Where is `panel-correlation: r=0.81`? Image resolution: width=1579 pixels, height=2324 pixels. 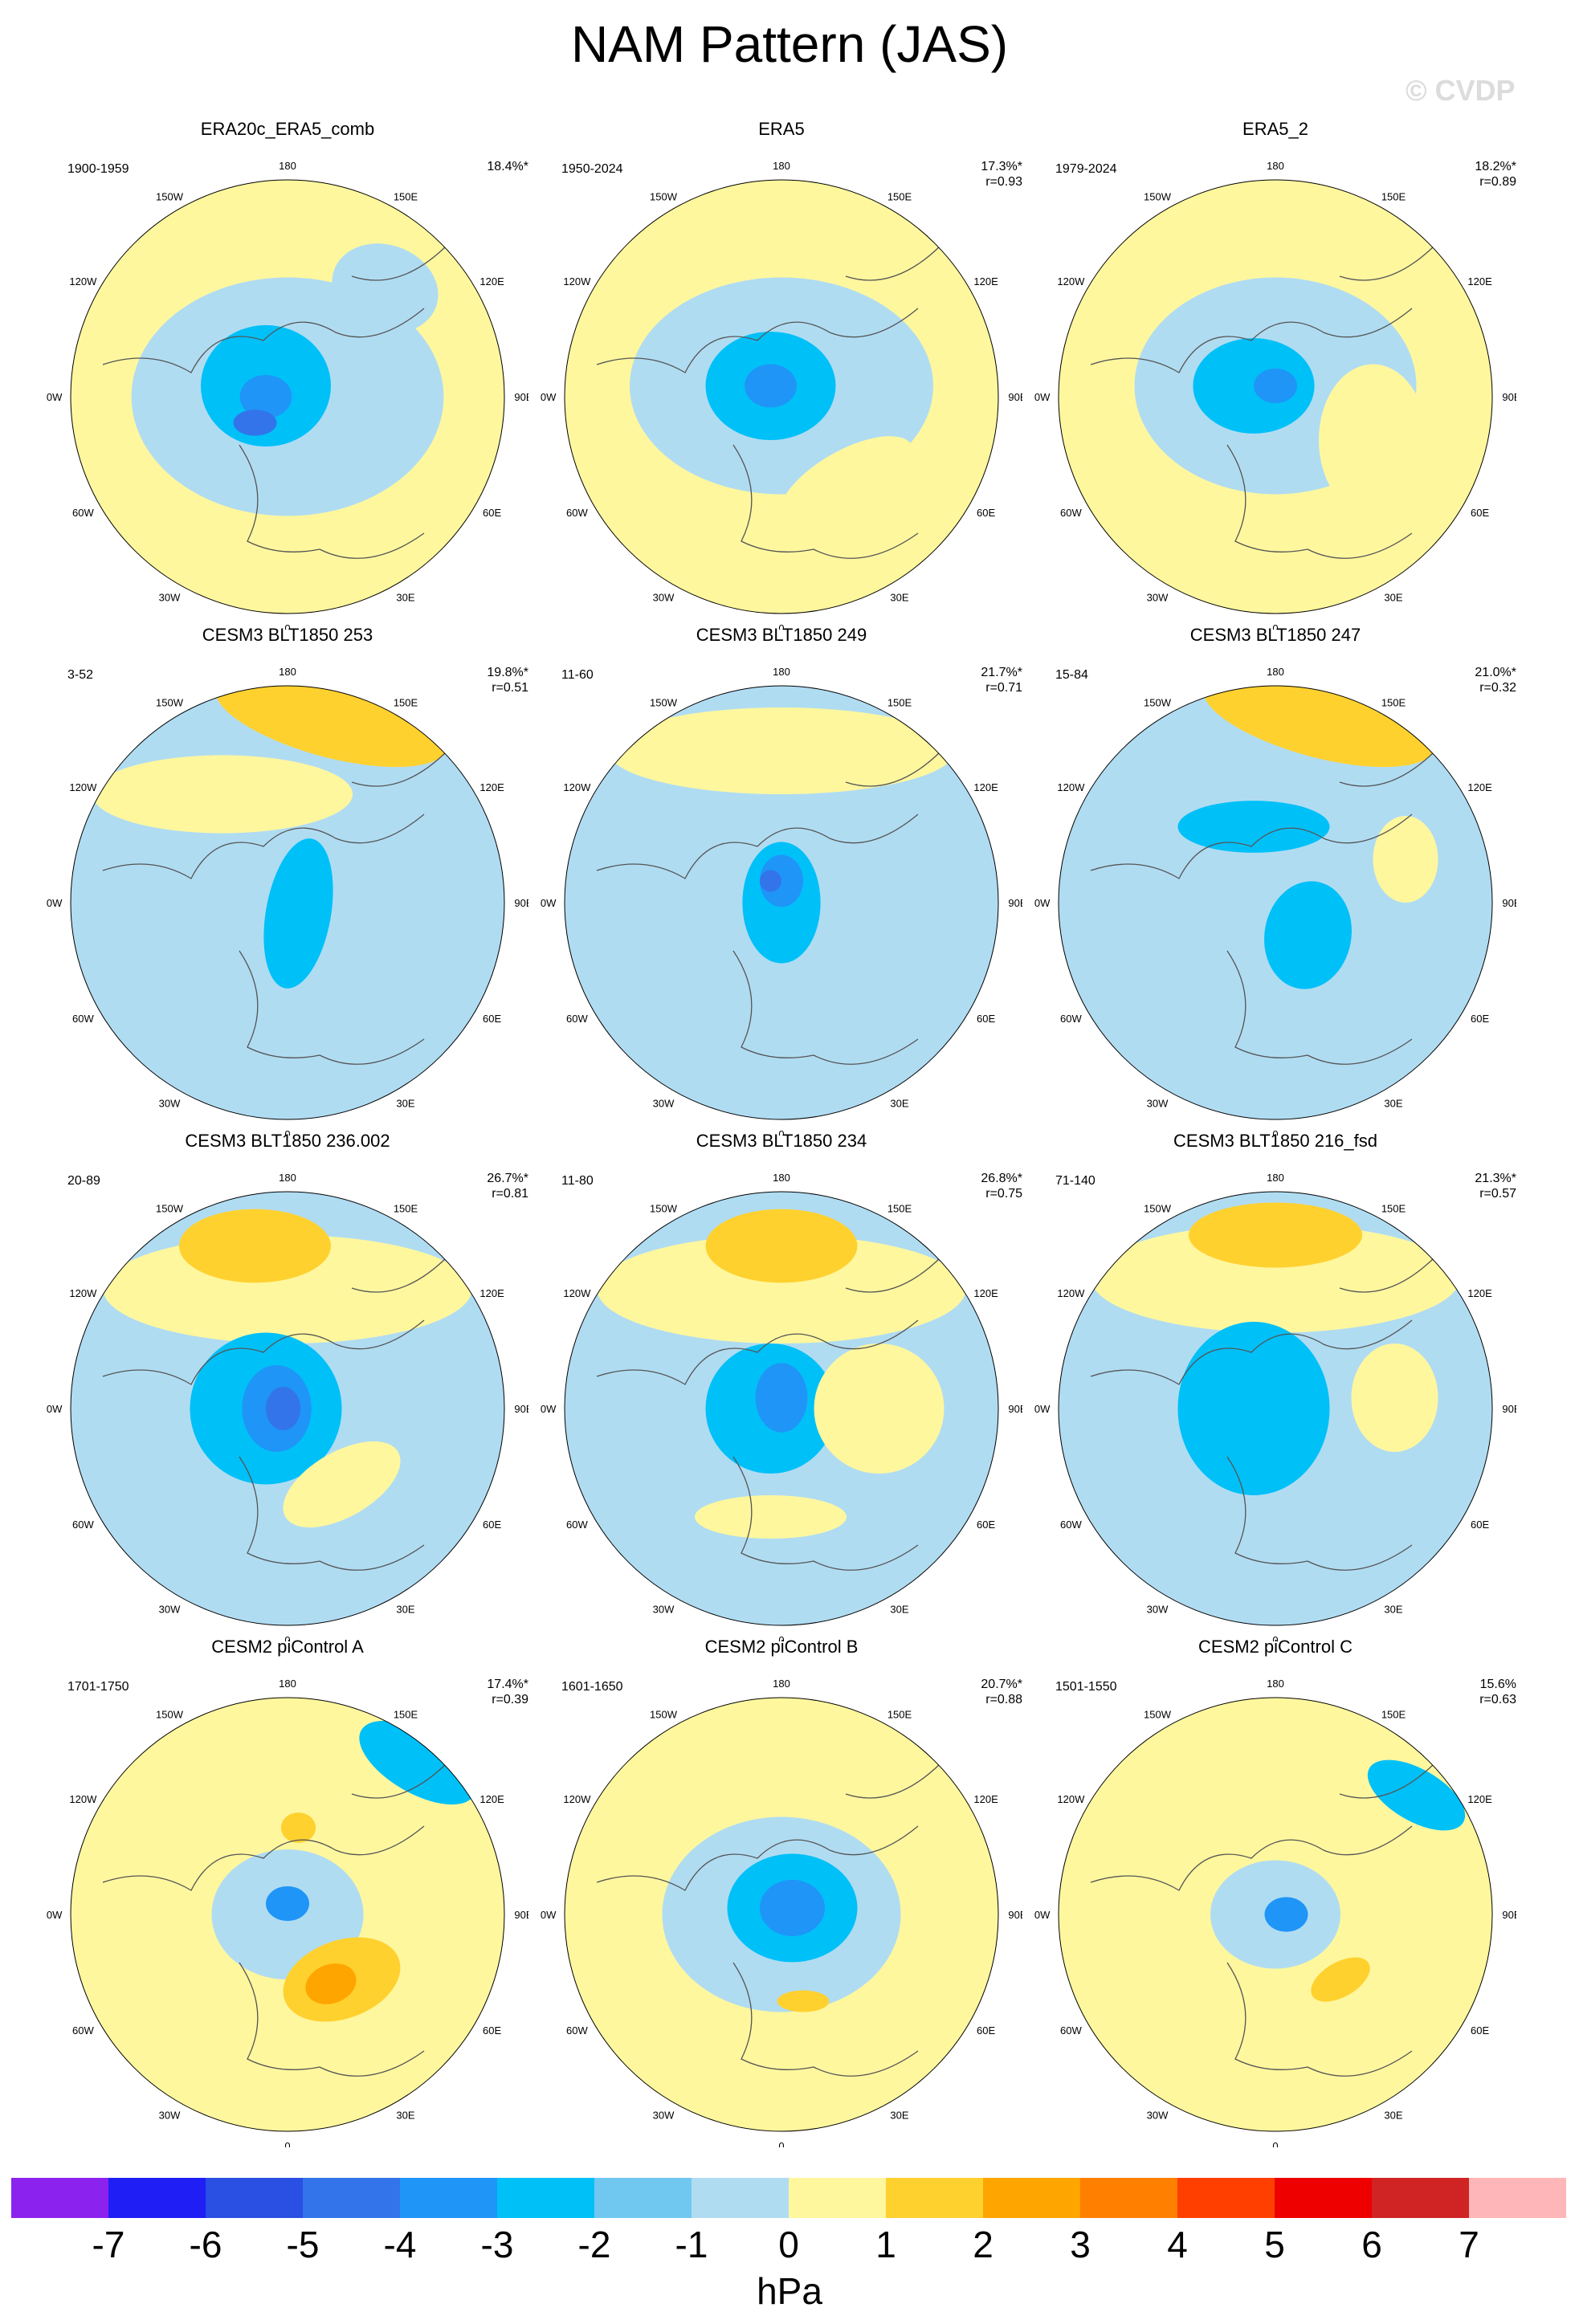 panel-correlation: r=0.81 is located at coordinates (510, 1194).